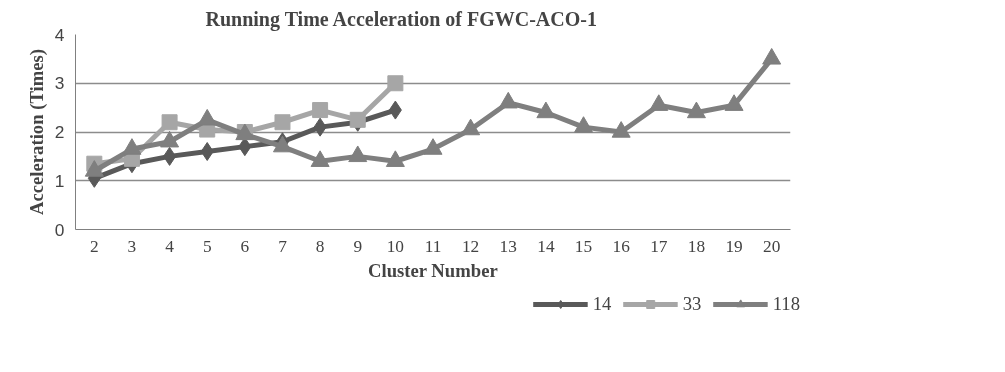 The height and width of the screenshot is (372, 1005). What do you see at coordinates (692, 304) in the screenshot?
I see `legend-label: 33` at bounding box center [692, 304].